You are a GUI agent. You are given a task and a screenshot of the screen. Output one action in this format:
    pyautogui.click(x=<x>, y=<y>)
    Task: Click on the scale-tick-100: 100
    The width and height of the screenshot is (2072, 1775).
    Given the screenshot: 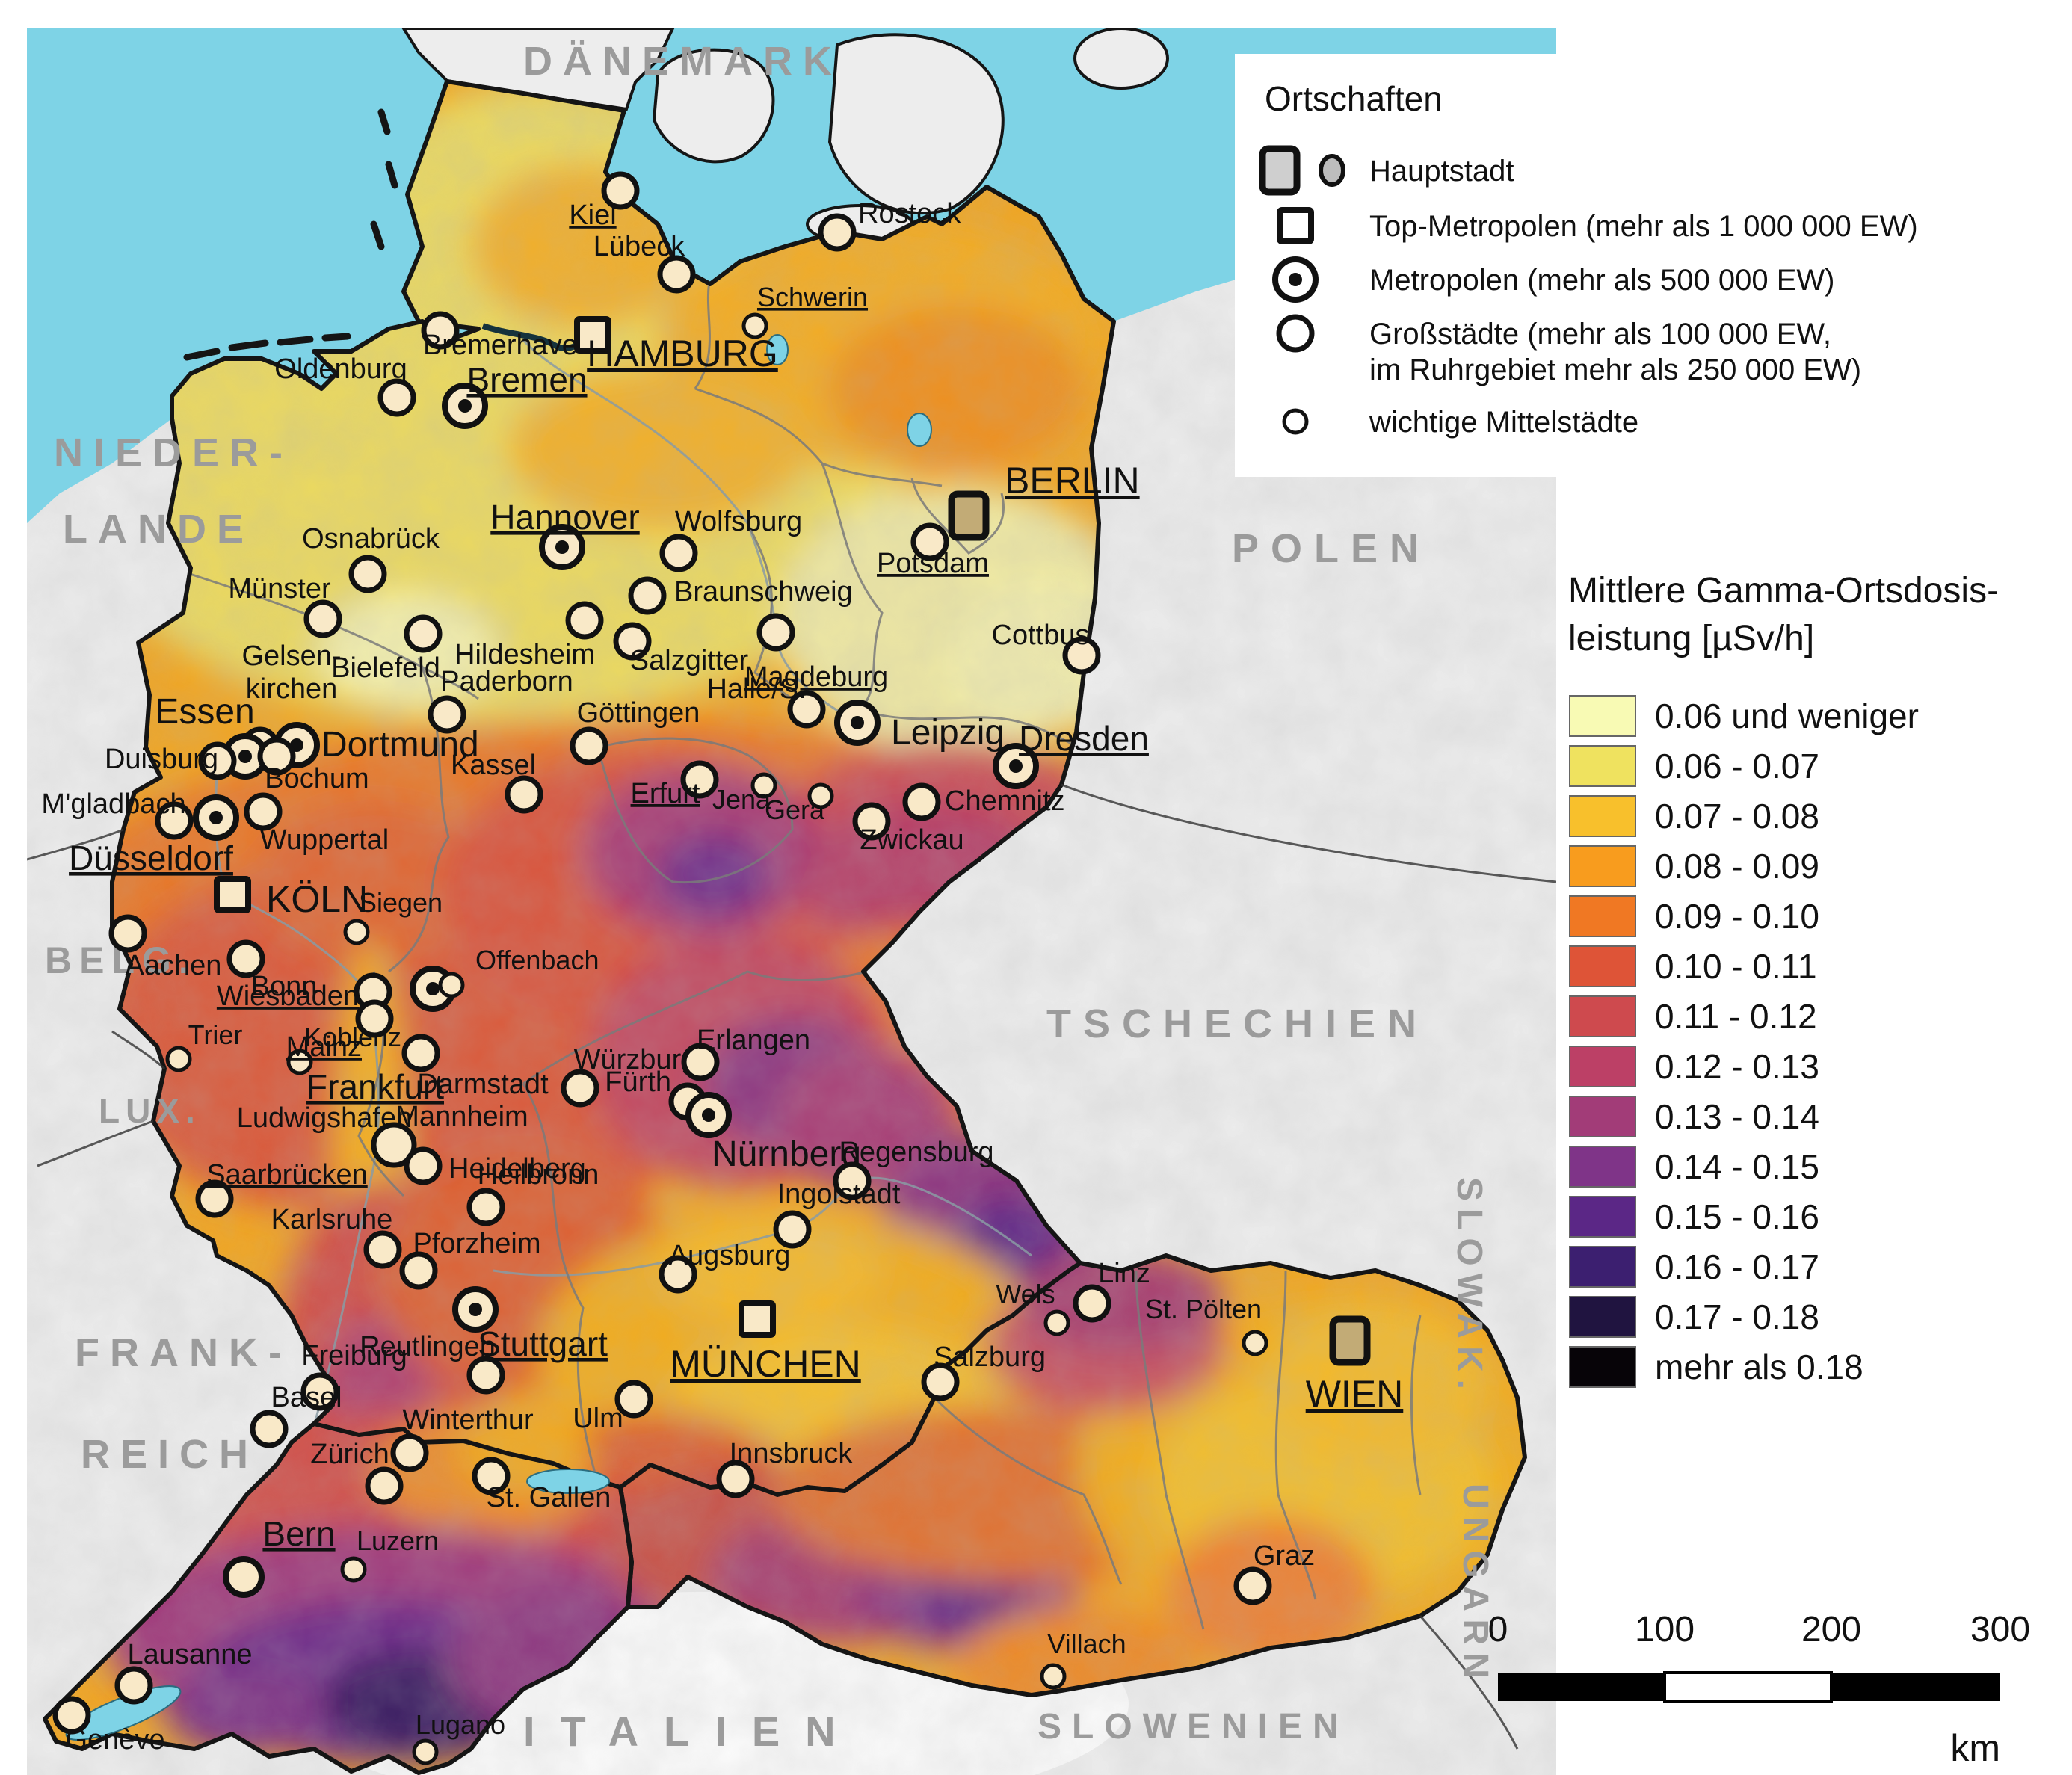 What is the action you would take?
    pyautogui.click(x=1665, y=1629)
    